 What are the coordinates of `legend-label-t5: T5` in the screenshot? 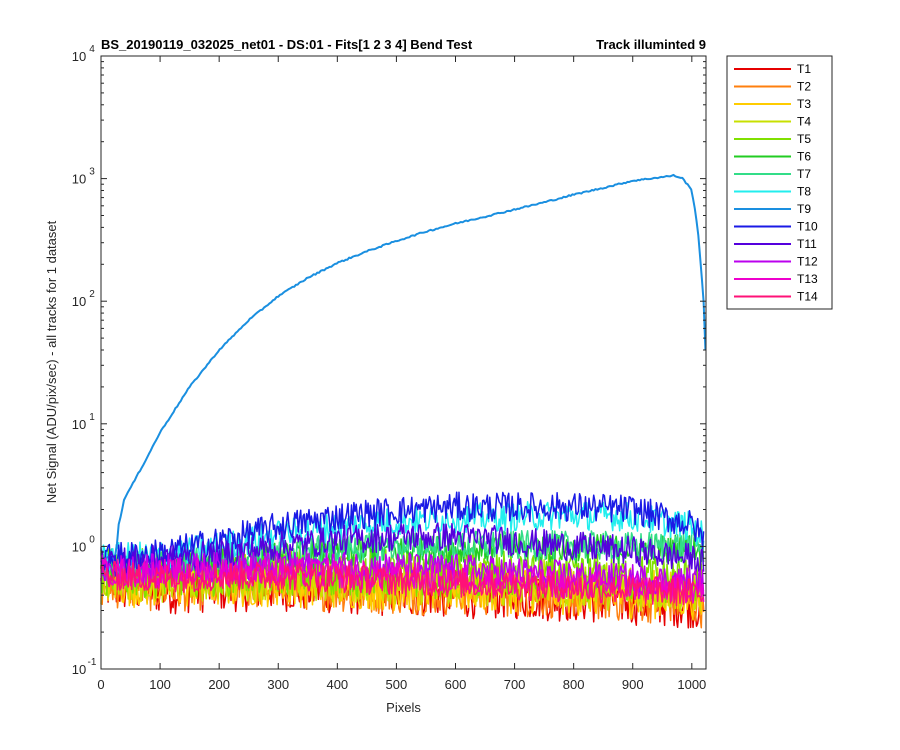 It's located at (804, 139).